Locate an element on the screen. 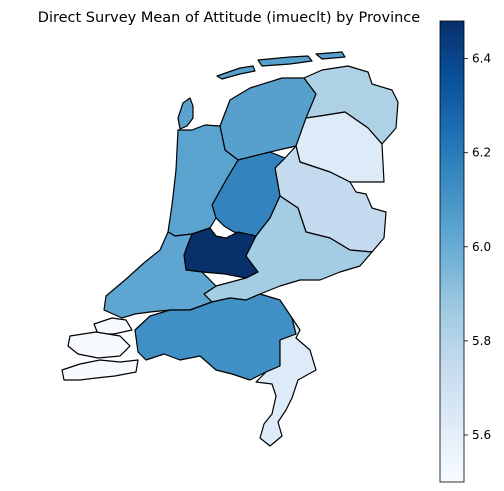 This screenshot has height=491, width=504. region-noord-holland-island is located at coordinates (185, 113).